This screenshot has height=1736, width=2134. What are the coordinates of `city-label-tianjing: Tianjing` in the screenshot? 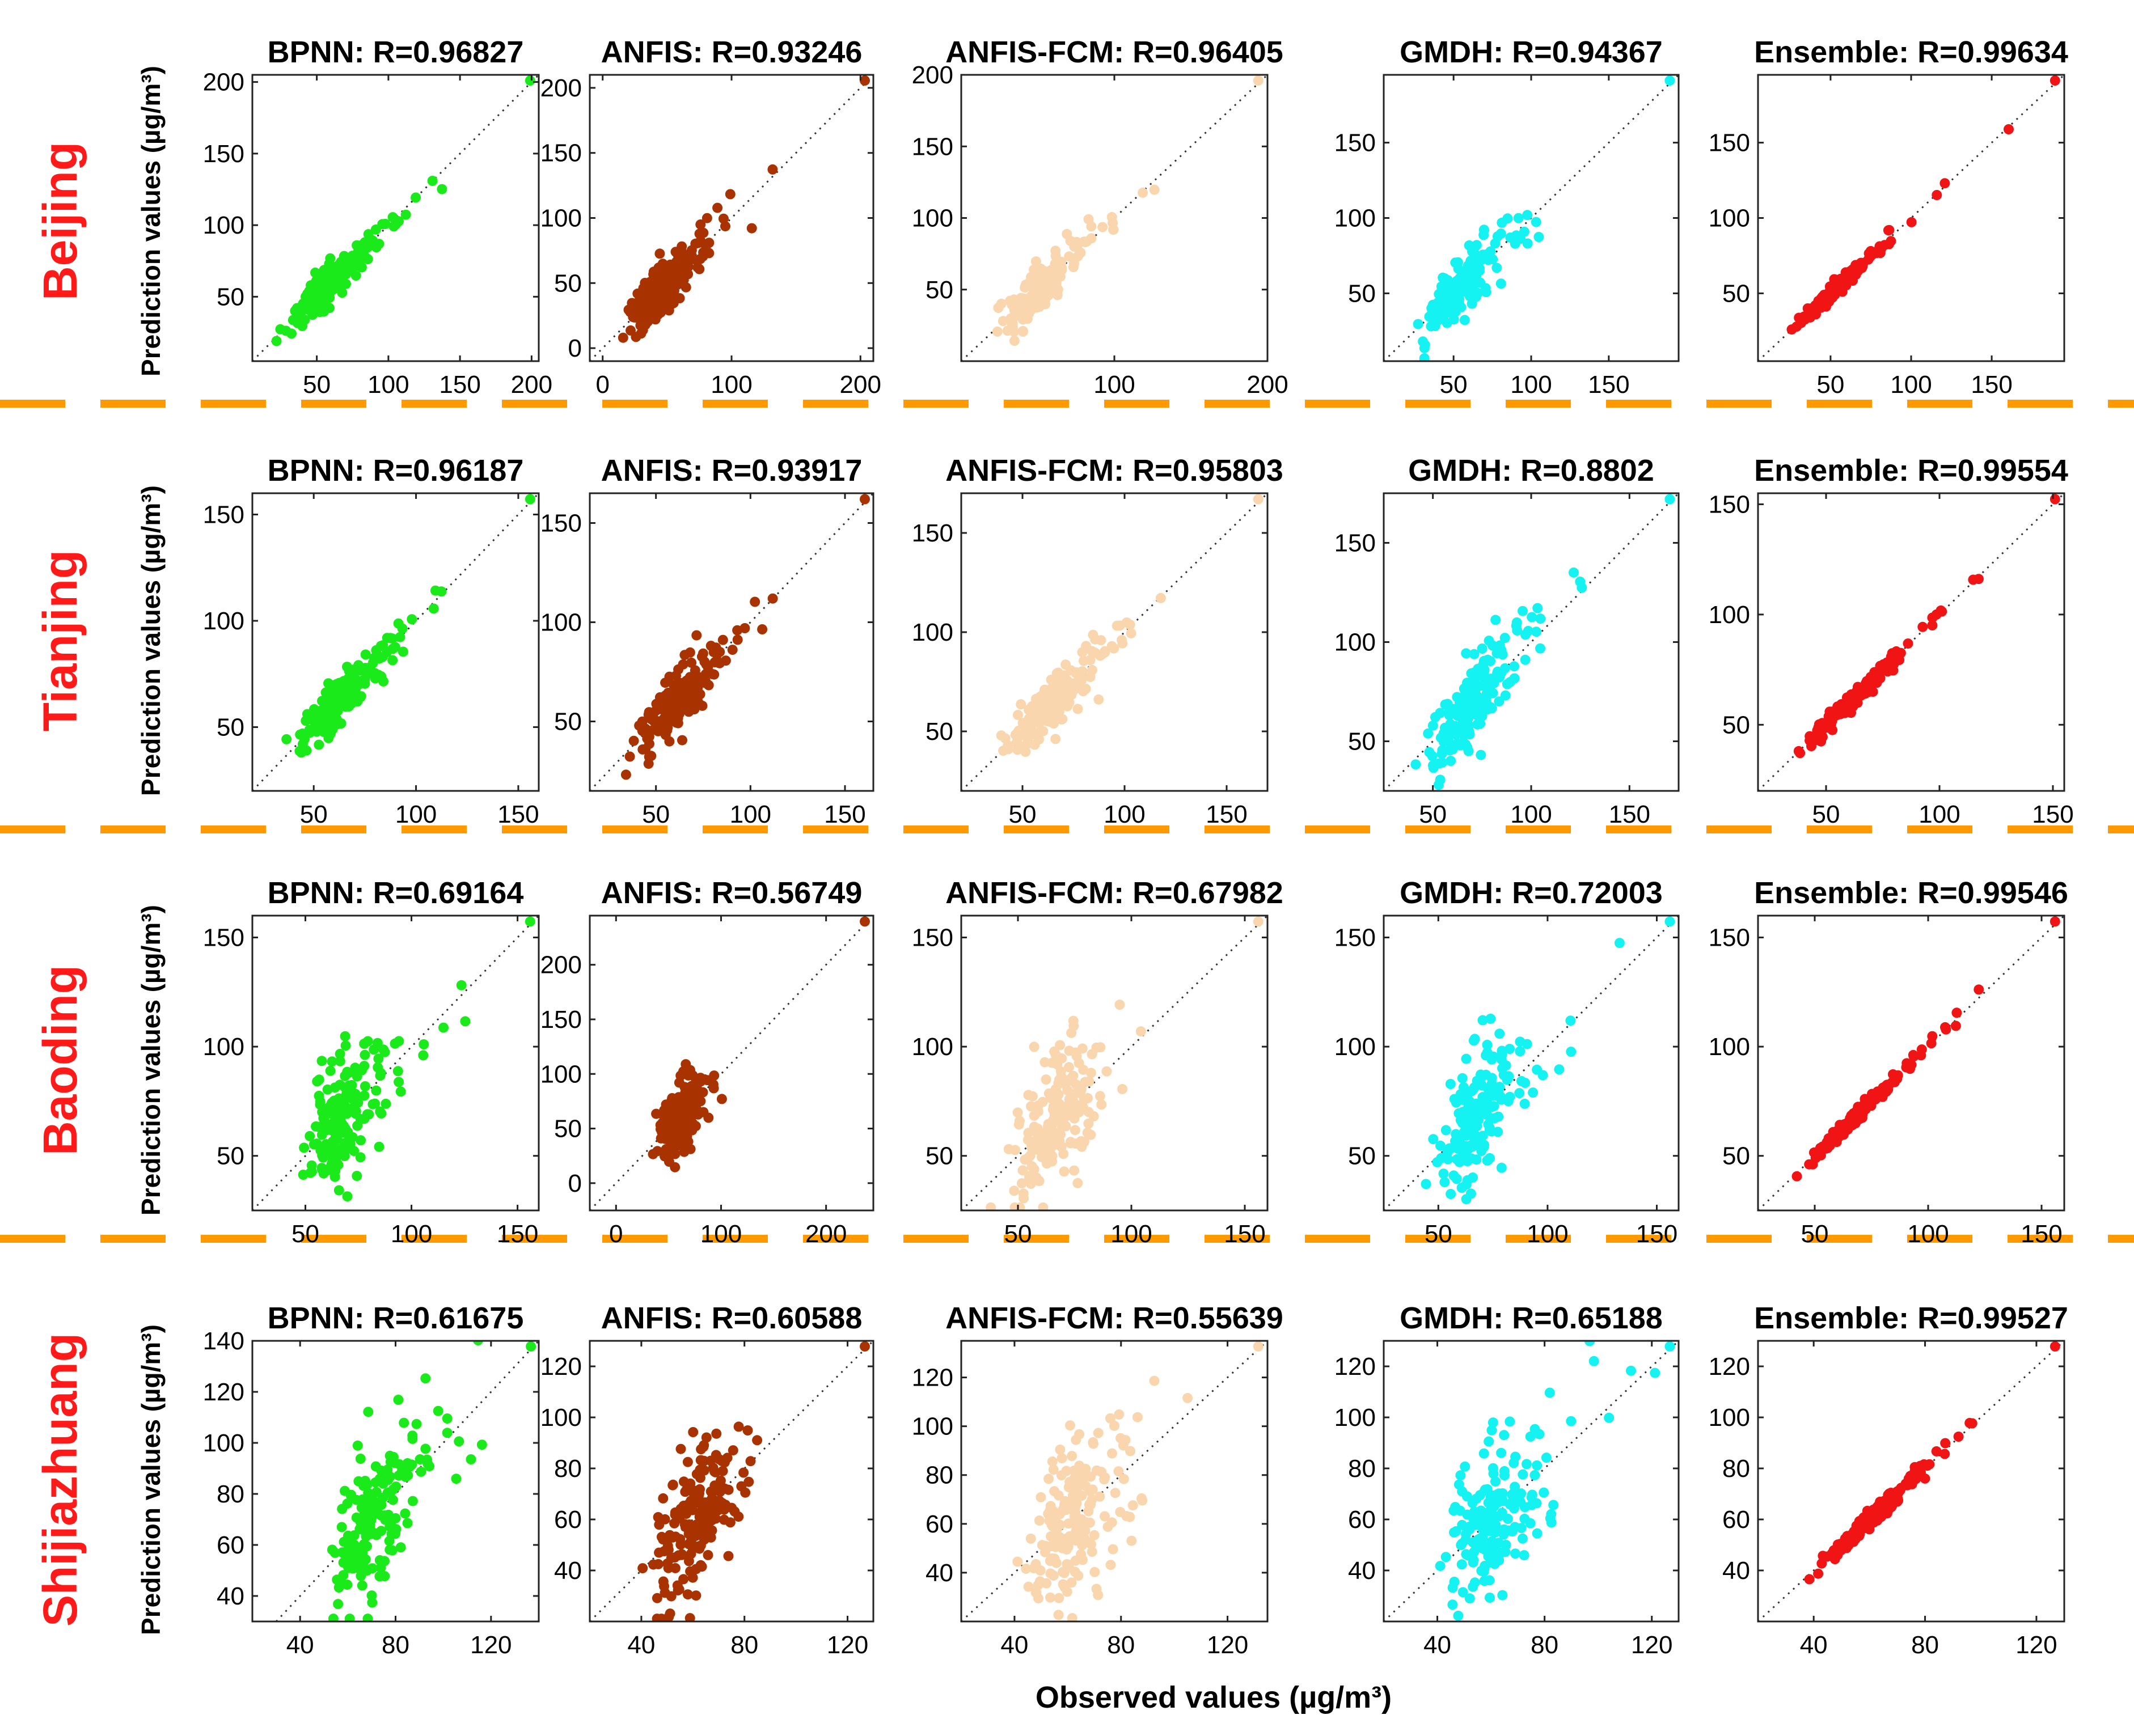 It's located at (60, 641).